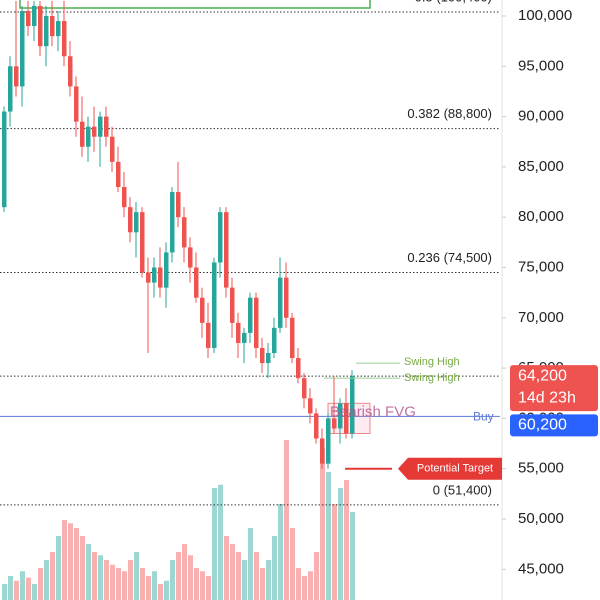 Image resolution: width=600 pixels, height=600 pixels. What do you see at coordinates (453, 2) in the screenshot?
I see `fib-label: 0.5 (100,400)` at bounding box center [453, 2].